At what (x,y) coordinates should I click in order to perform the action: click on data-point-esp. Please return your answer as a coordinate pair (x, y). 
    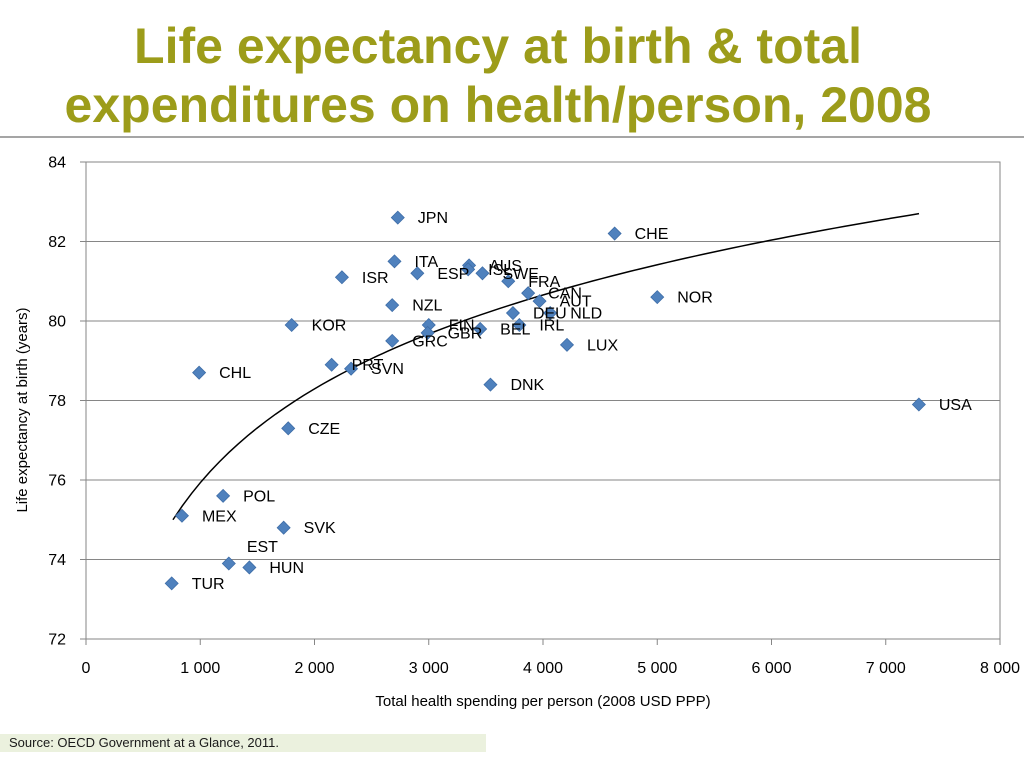
    Looking at the image, I should click on (417, 273).